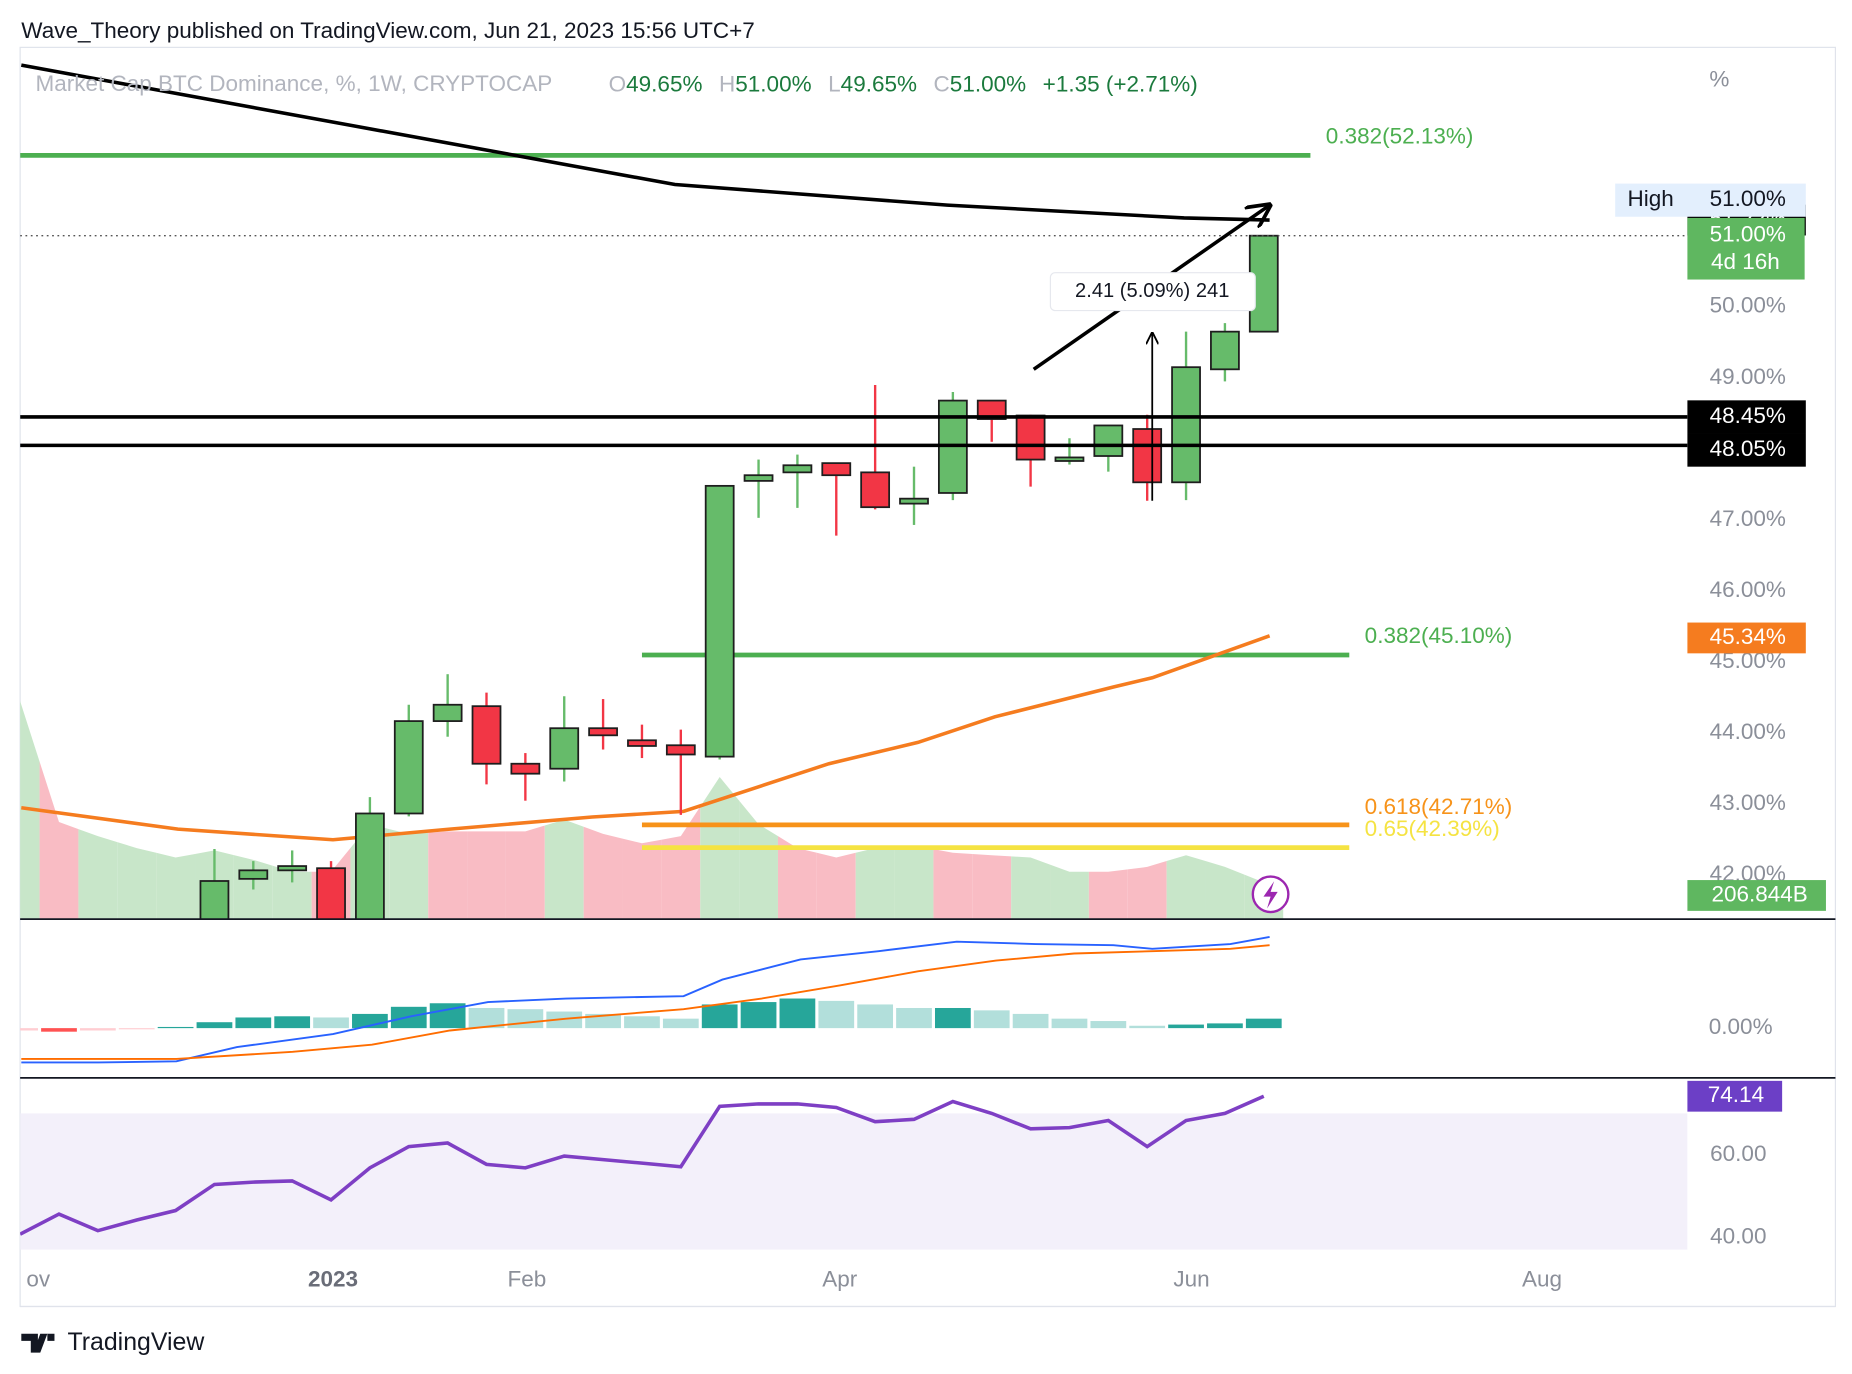 Image resolution: width=1852 pixels, height=1374 pixels. Describe the element at coordinates (854, 1181) in the screenshot. I see `rsi-band` at that location.